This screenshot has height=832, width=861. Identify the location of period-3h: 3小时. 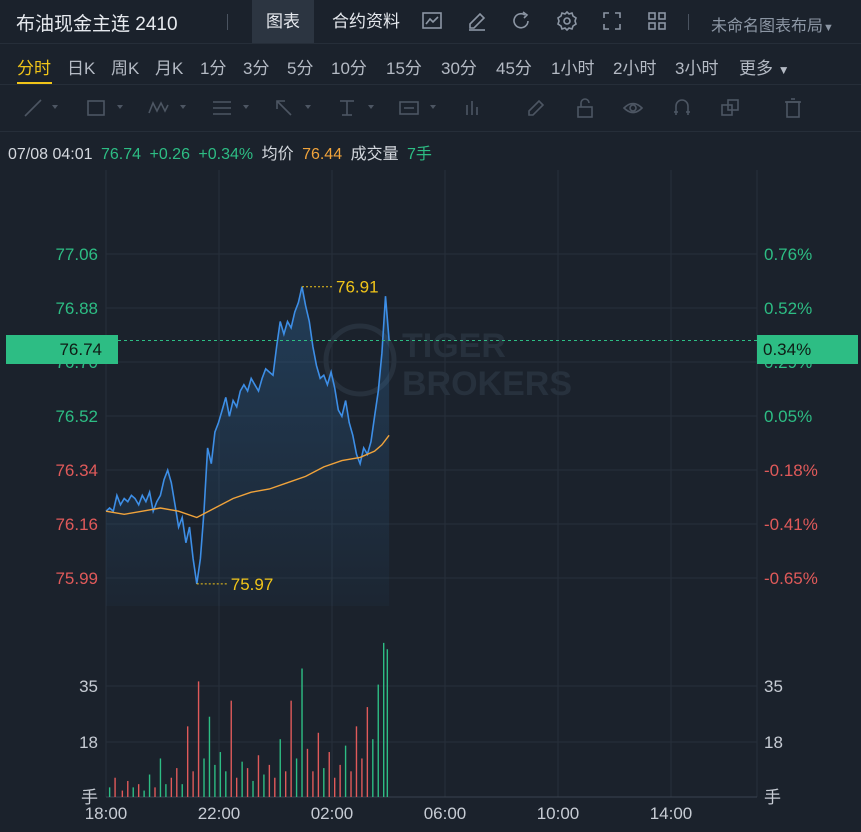
(697, 68).